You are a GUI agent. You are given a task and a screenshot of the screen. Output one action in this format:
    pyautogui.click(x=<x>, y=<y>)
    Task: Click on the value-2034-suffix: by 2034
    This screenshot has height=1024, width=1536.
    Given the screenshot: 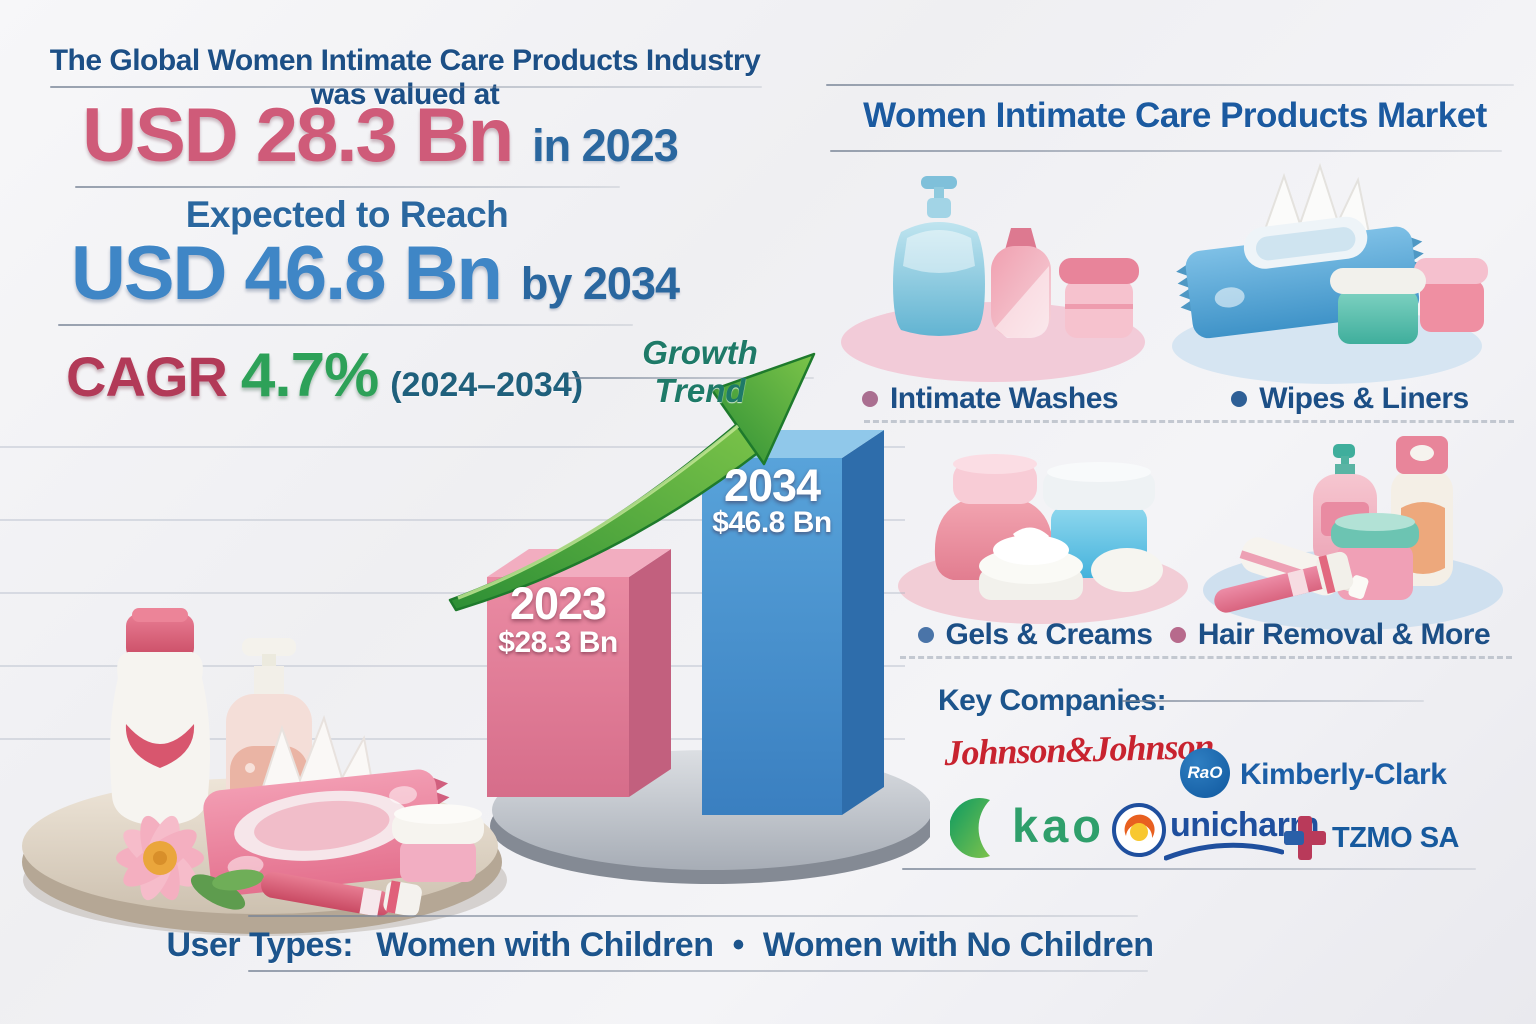 What is the action you would take?
    pyautogui.click(x=600, y=283)
    